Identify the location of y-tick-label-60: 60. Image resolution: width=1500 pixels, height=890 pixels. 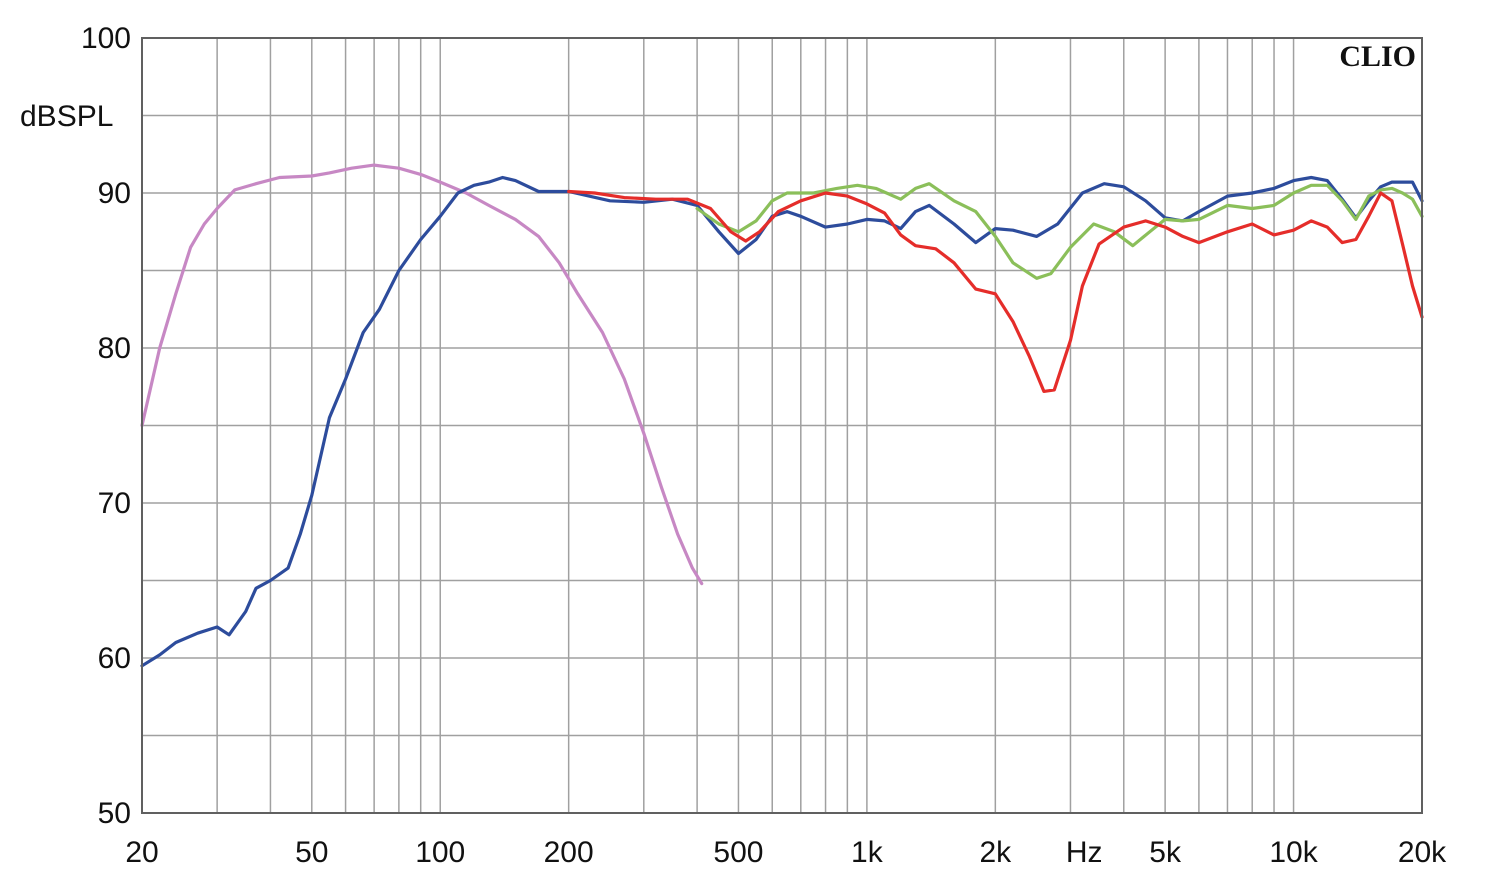
(114, 658).